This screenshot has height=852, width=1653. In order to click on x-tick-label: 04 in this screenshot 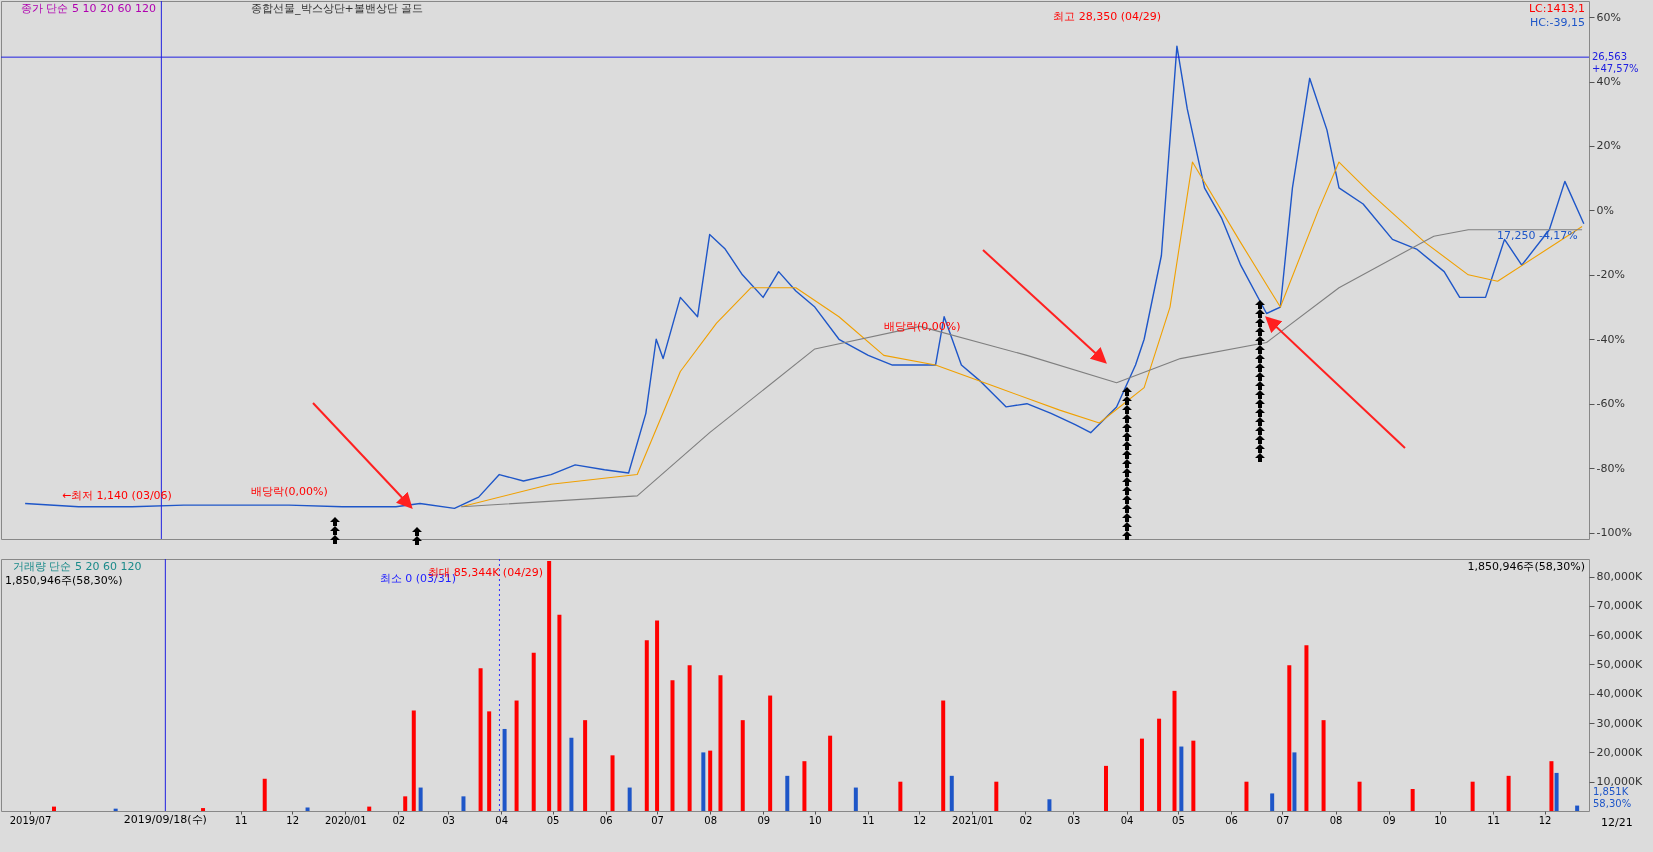, I will do `click(1127, 820)`.